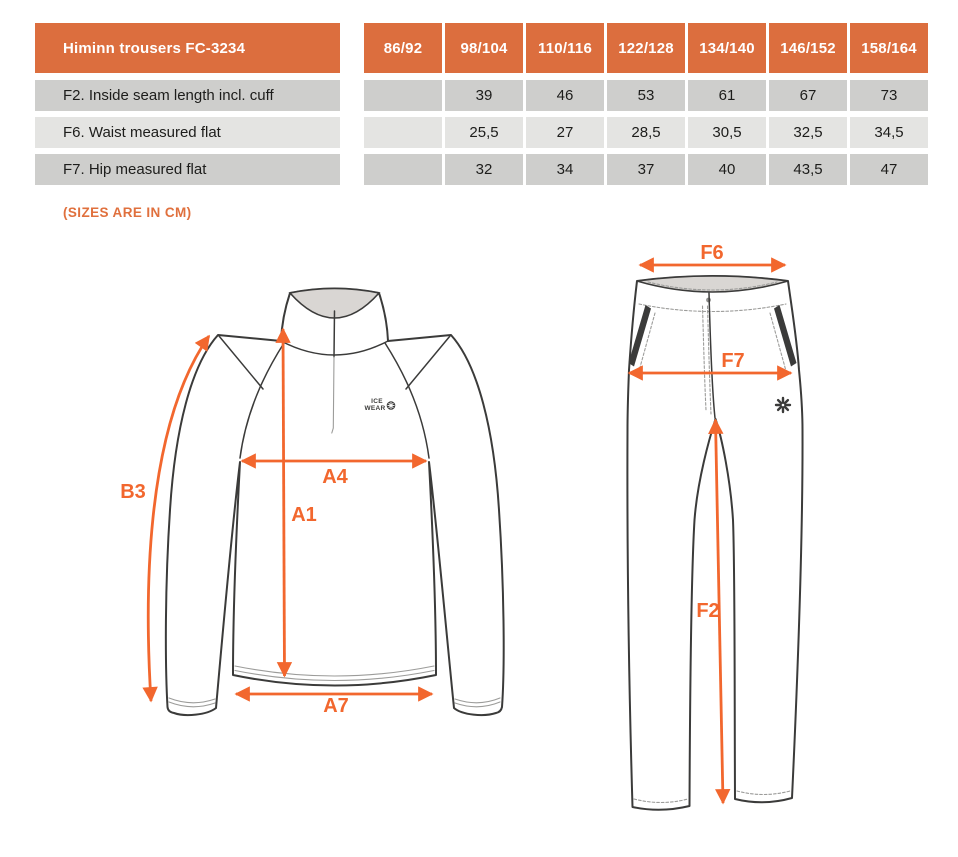 This screenshot has height=857, width=958. What do you see at coordinates (428, 362) in the screenshot?
I see `shoulder-seam-right` at bounding box center [428, 362].